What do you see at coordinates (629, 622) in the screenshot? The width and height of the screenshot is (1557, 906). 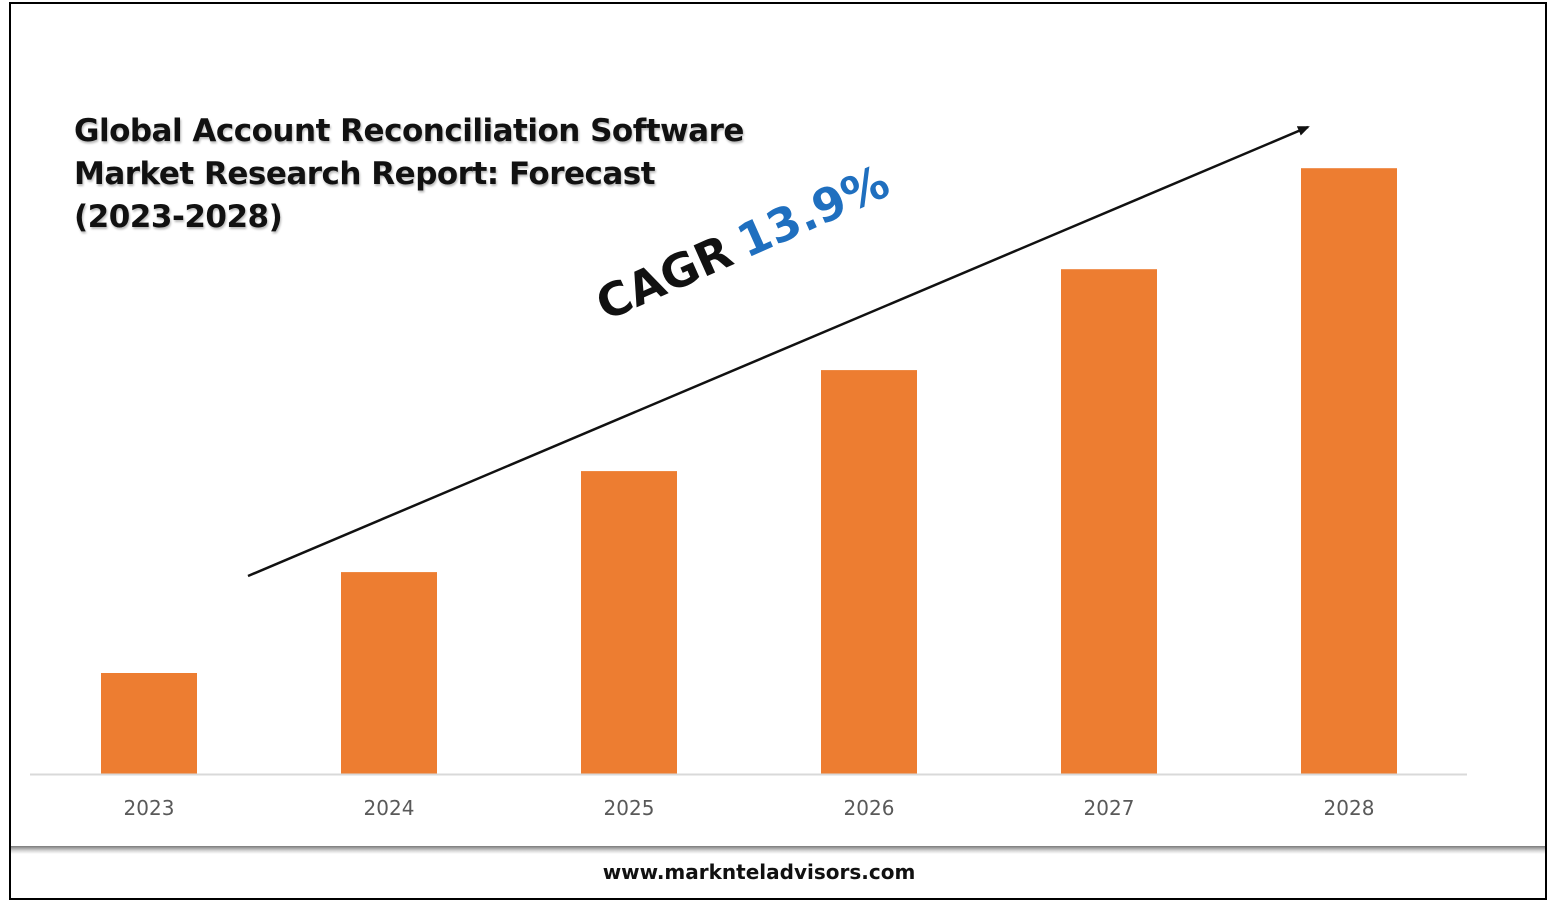 I see `bar-2025` at bounding box center [629, 622].